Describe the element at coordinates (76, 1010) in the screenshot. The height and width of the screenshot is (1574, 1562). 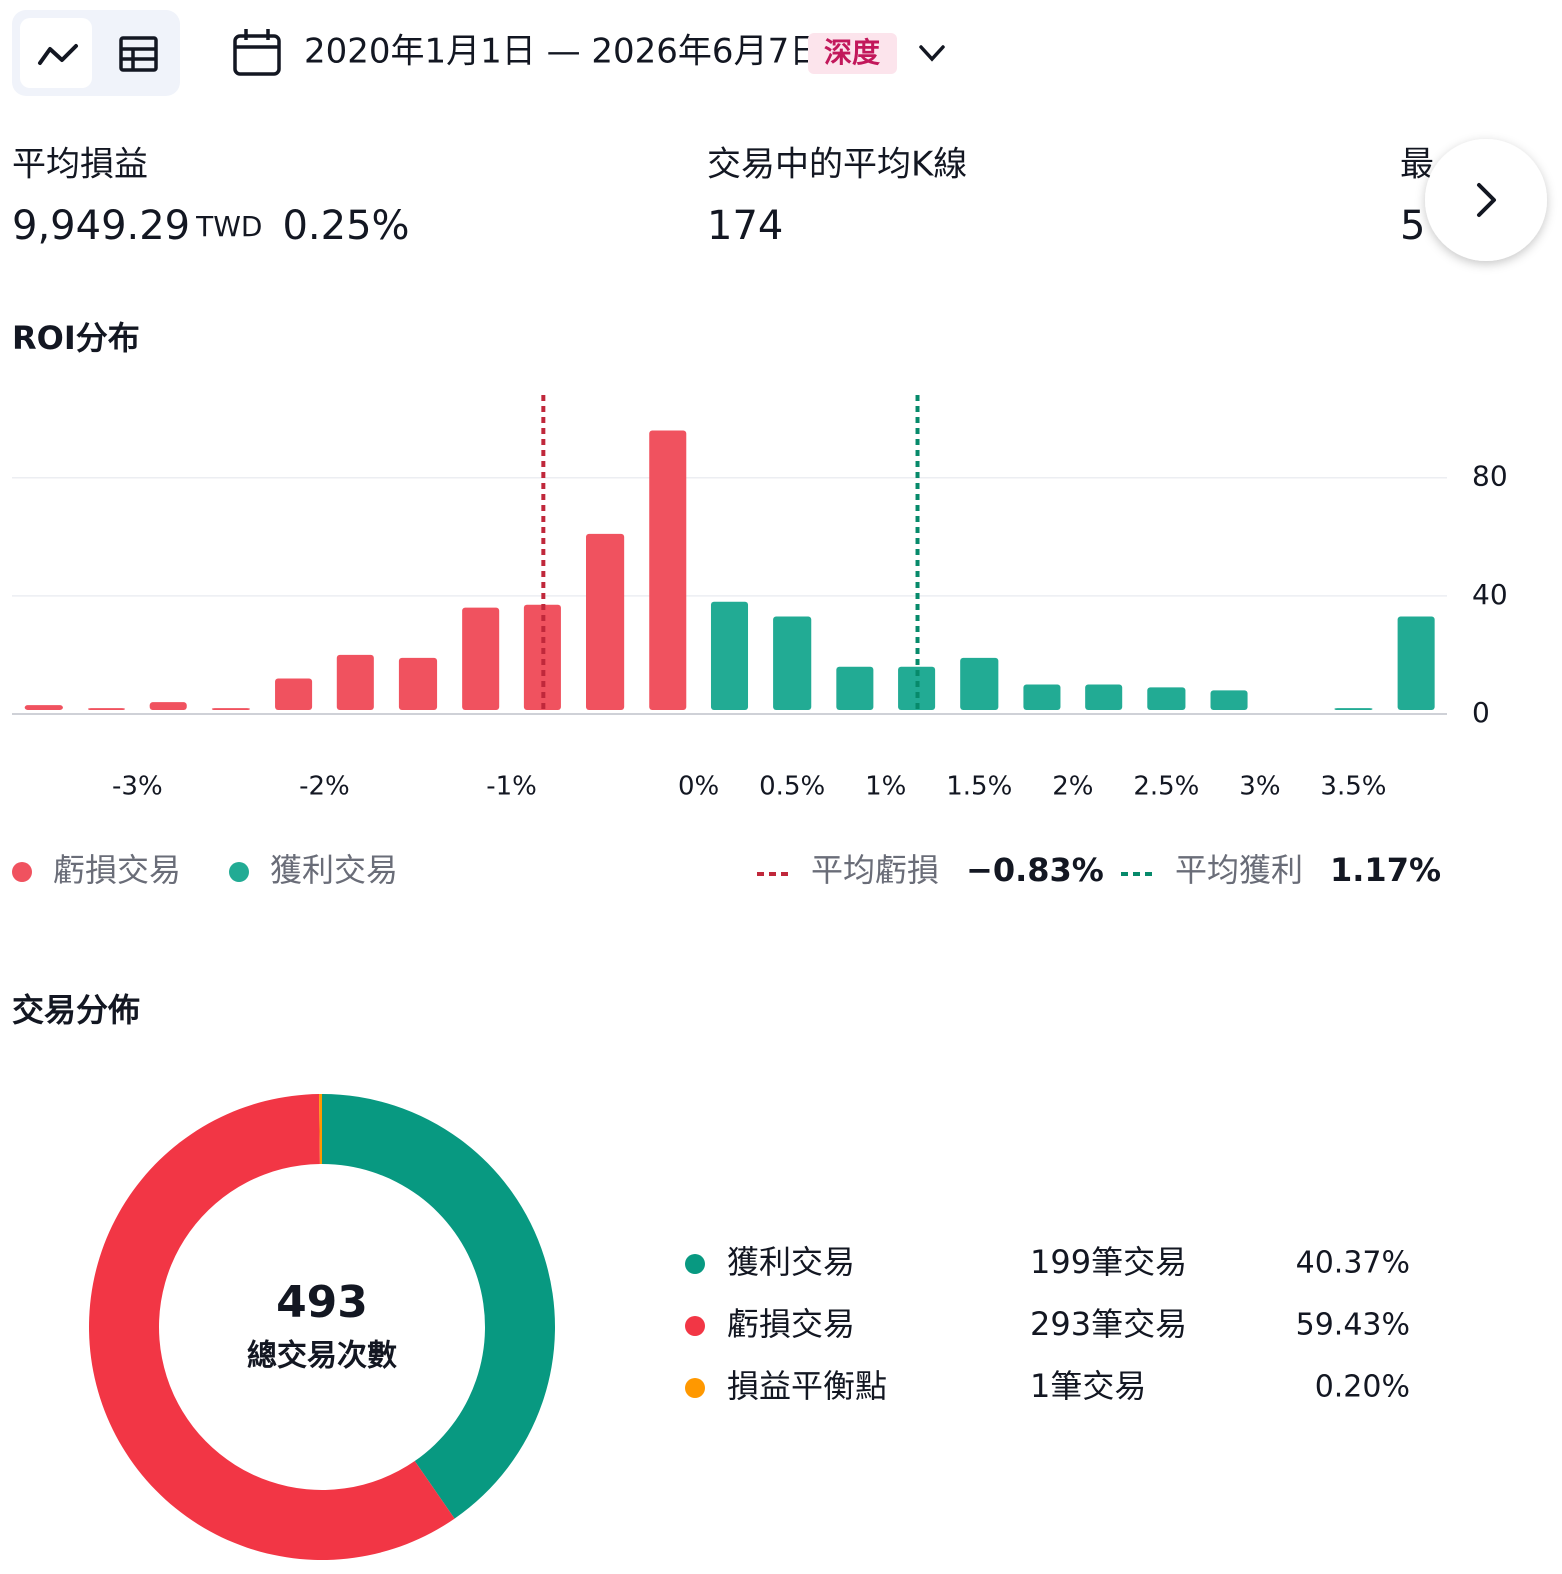
I see `section-title: 交易分佈` at that location.